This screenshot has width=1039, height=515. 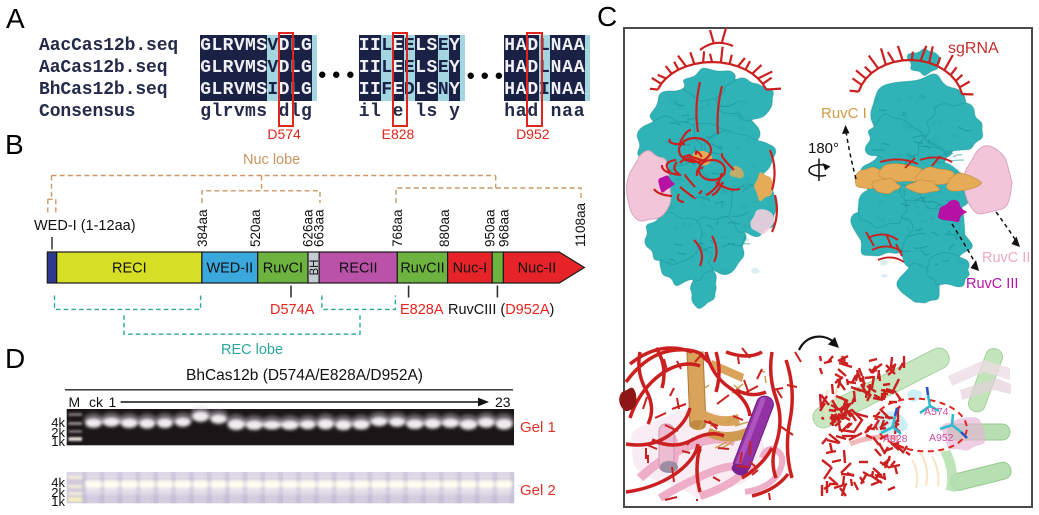 I want to click on svg-text: RECII, so click(x=358, y=269).